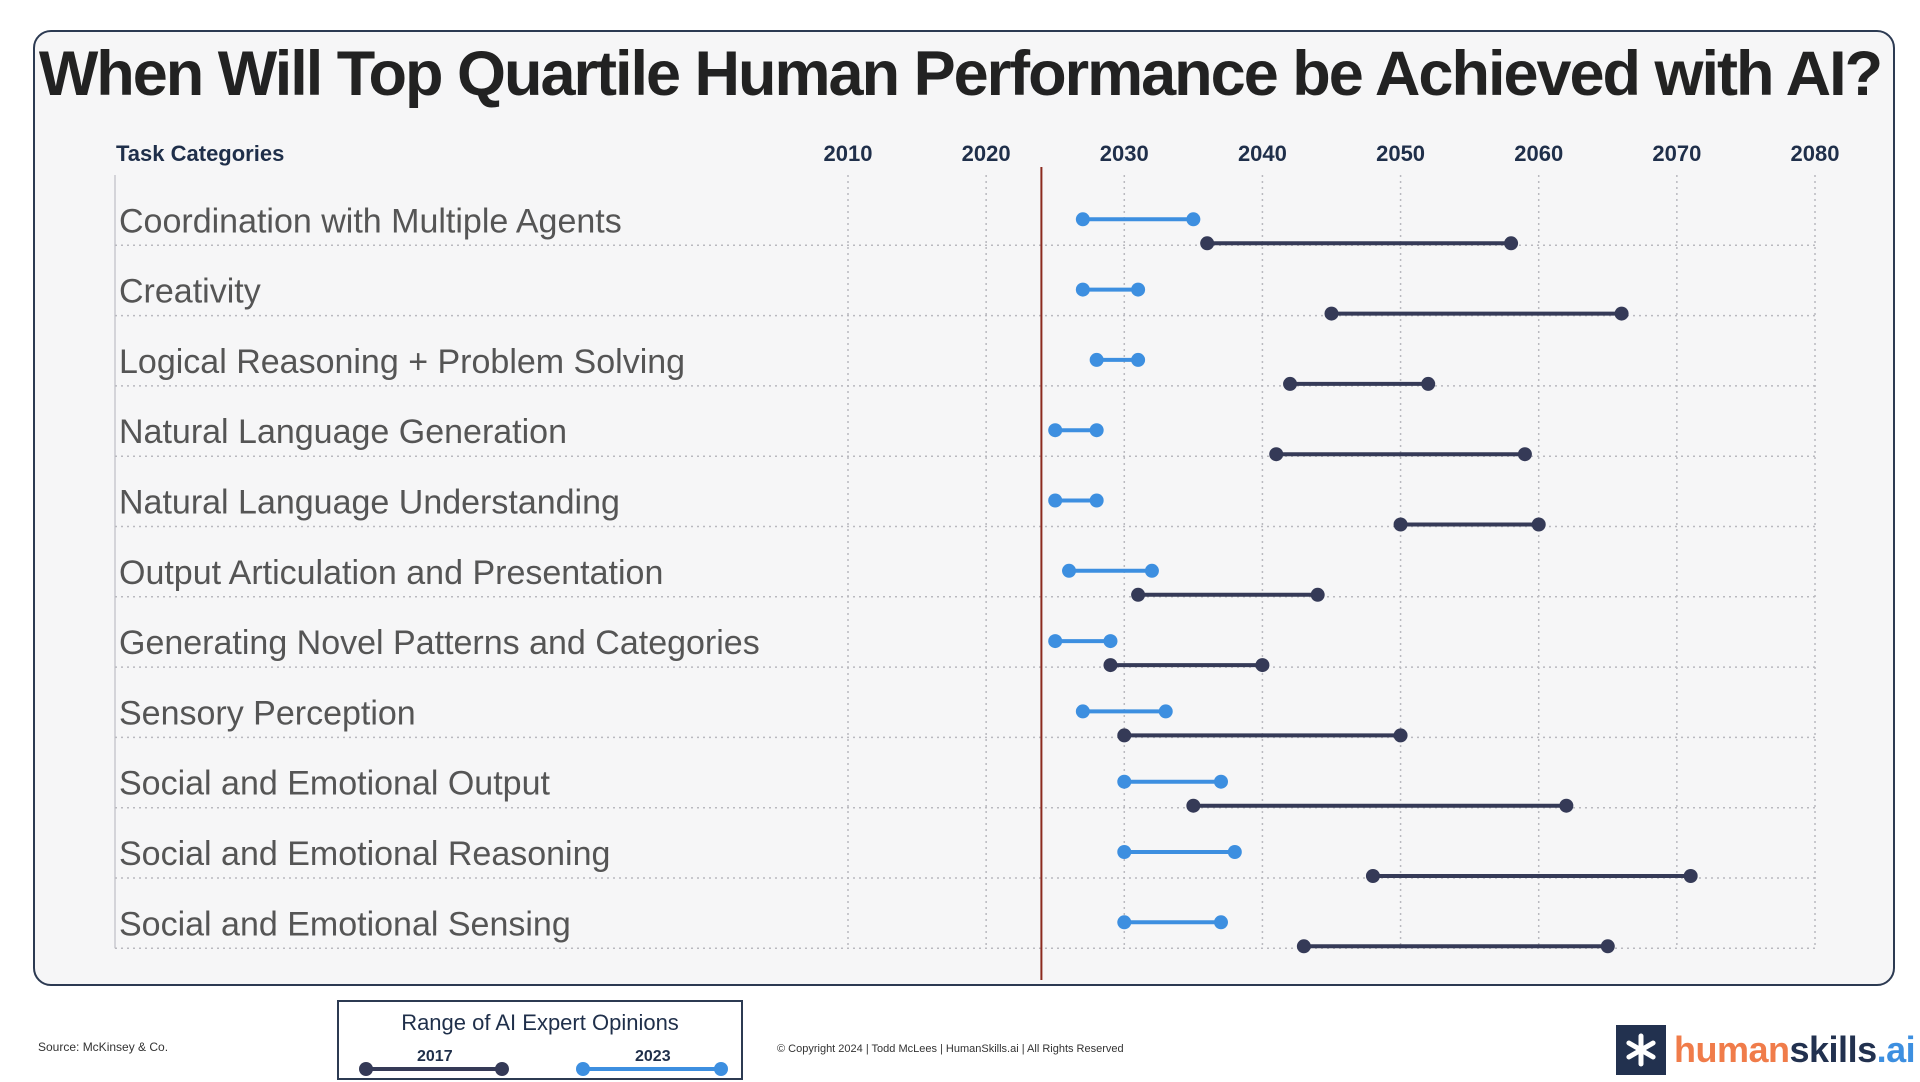 The width and height of the screenshot is (1920, 1082). I want to click on legend-dot-2023-end, so click(721, 1069).